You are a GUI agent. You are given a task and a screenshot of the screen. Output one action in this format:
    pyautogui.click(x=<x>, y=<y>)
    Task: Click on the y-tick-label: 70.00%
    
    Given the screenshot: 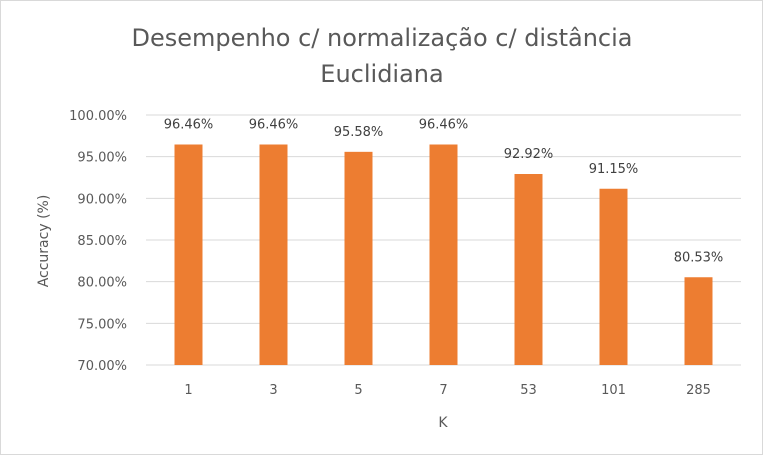 What is the action you would take?
    pyautogui.click(x=102, y=366)
    